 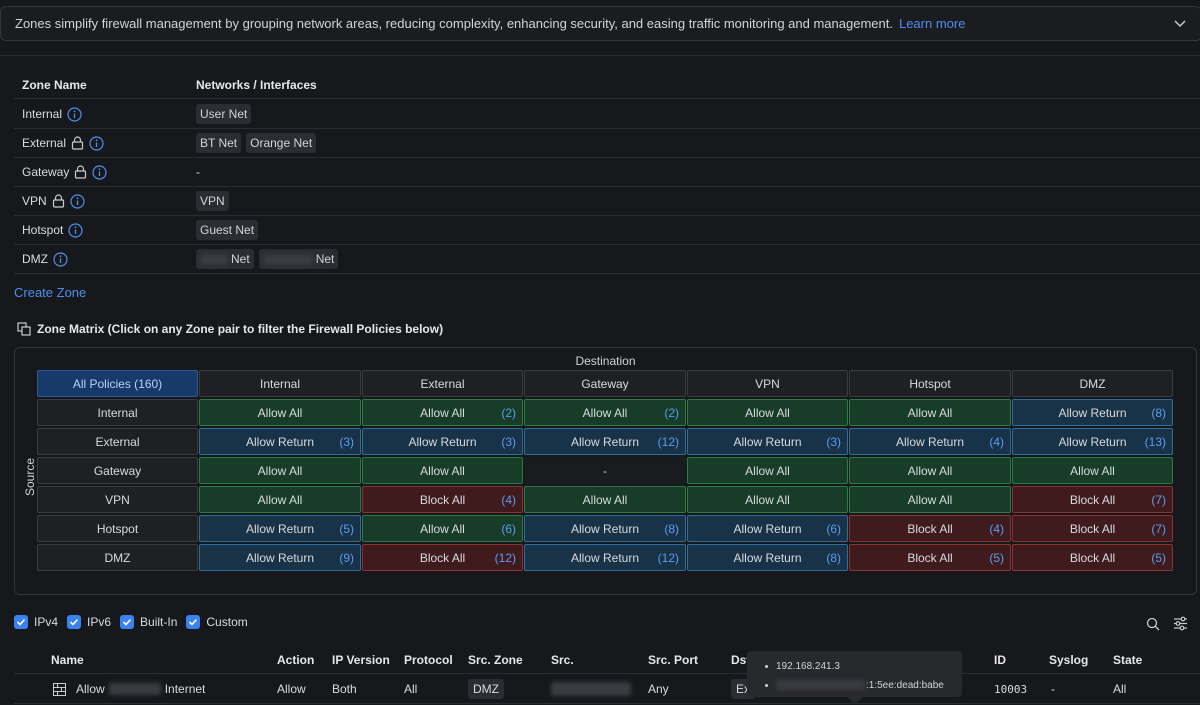 I want to click on zone-row-vpn: VPN VPN, so click(x=607, y=201).